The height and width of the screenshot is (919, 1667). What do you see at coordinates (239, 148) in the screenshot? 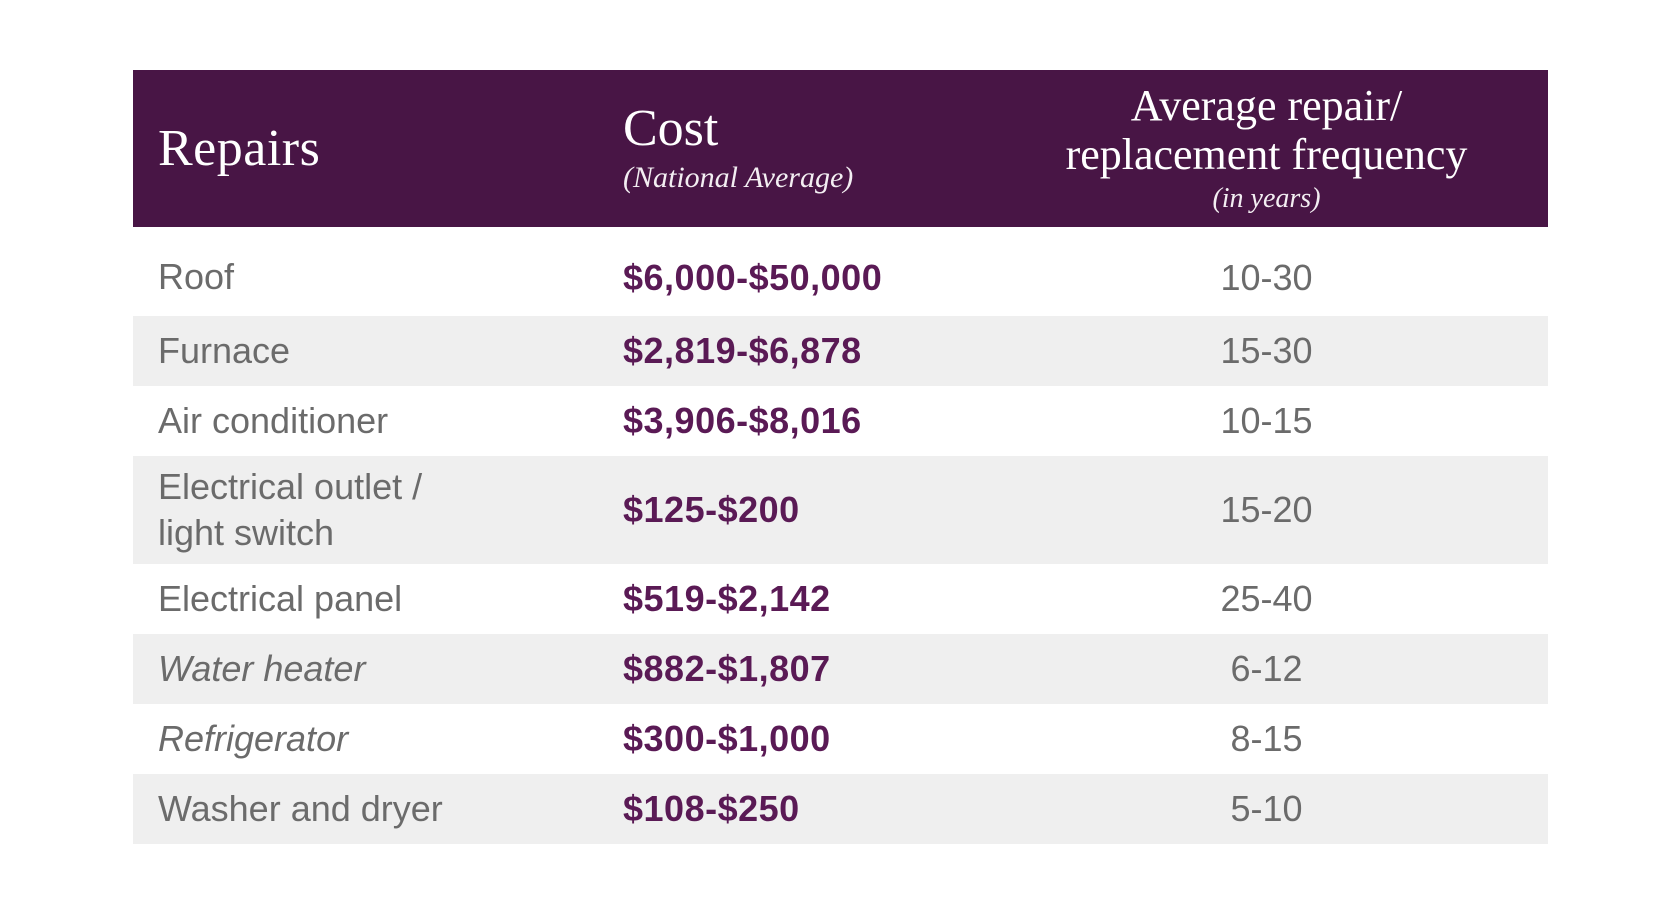
I see `column-header-repairs: Repairs` at bounding box center [239, 148].